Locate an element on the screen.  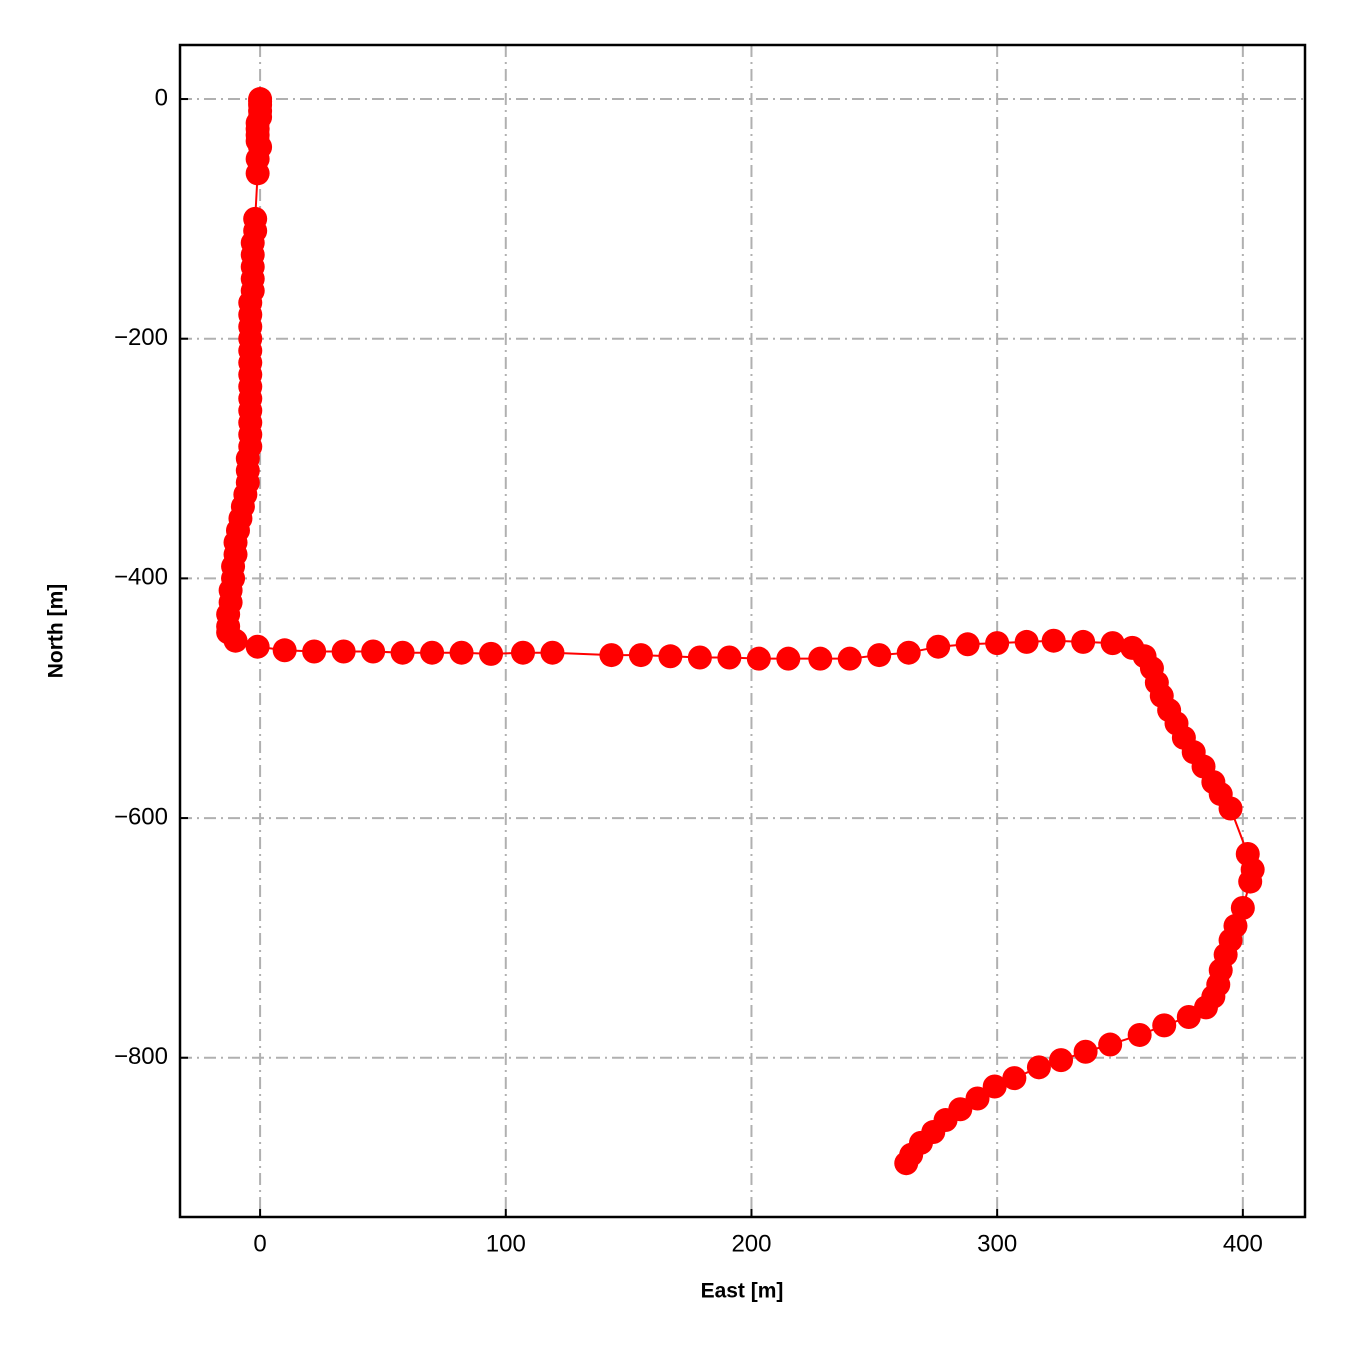
x-tick-label: 200 is located at coordinates (751, 1243).